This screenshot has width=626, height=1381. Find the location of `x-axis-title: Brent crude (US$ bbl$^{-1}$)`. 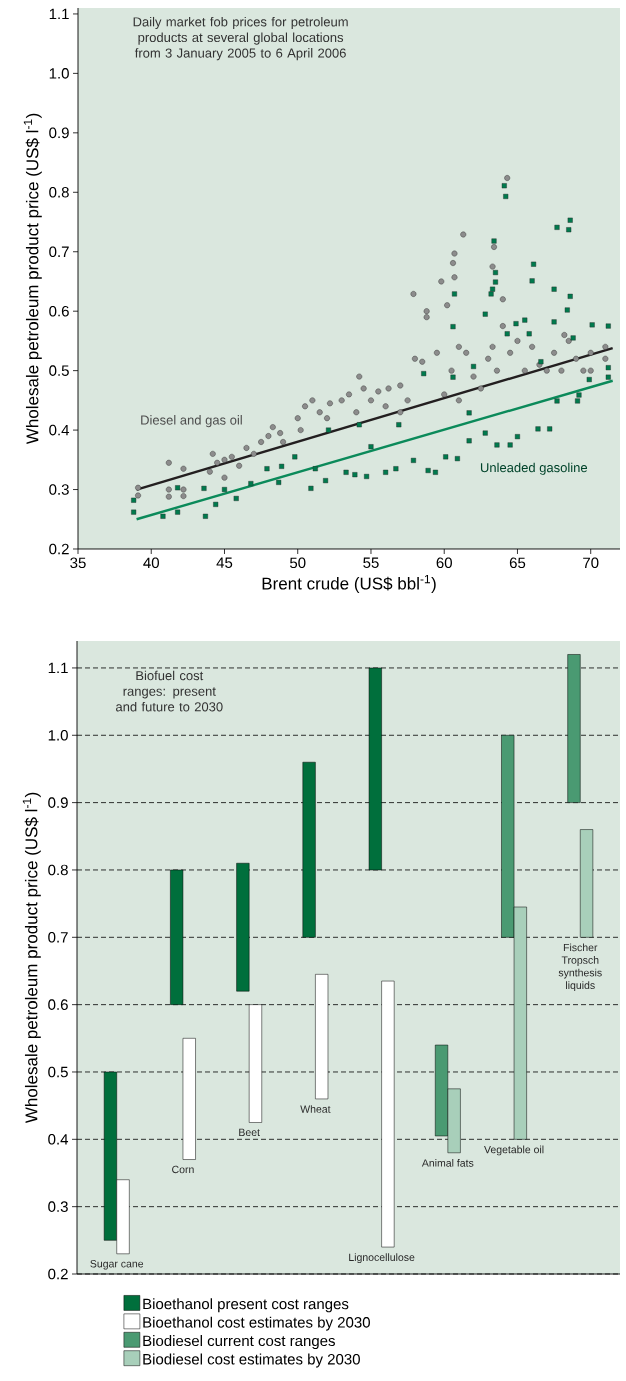

x-axis-title: Brent crude (US$ bbl$^{-1}$) is located at coordinates (349, 583).